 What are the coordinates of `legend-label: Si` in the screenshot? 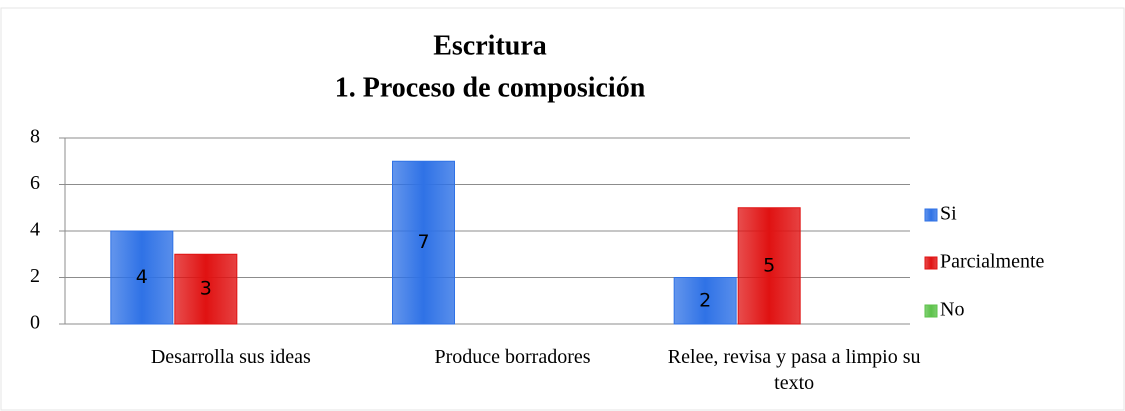 It's located at (948, 214).